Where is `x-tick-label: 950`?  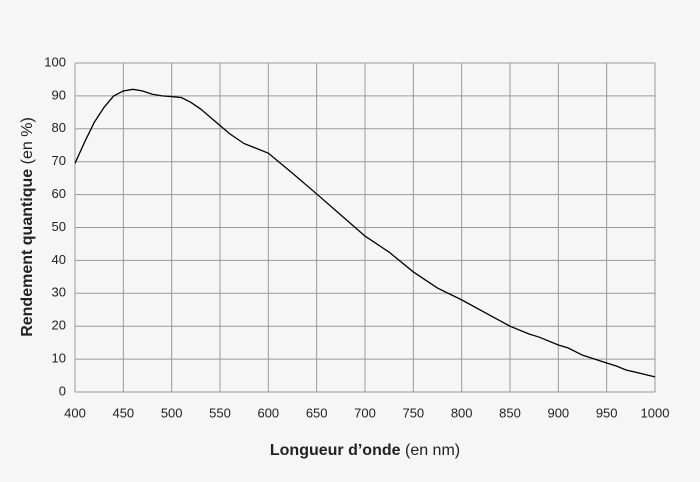
x-tick-label: 950 is located at coordinates (607, 412).